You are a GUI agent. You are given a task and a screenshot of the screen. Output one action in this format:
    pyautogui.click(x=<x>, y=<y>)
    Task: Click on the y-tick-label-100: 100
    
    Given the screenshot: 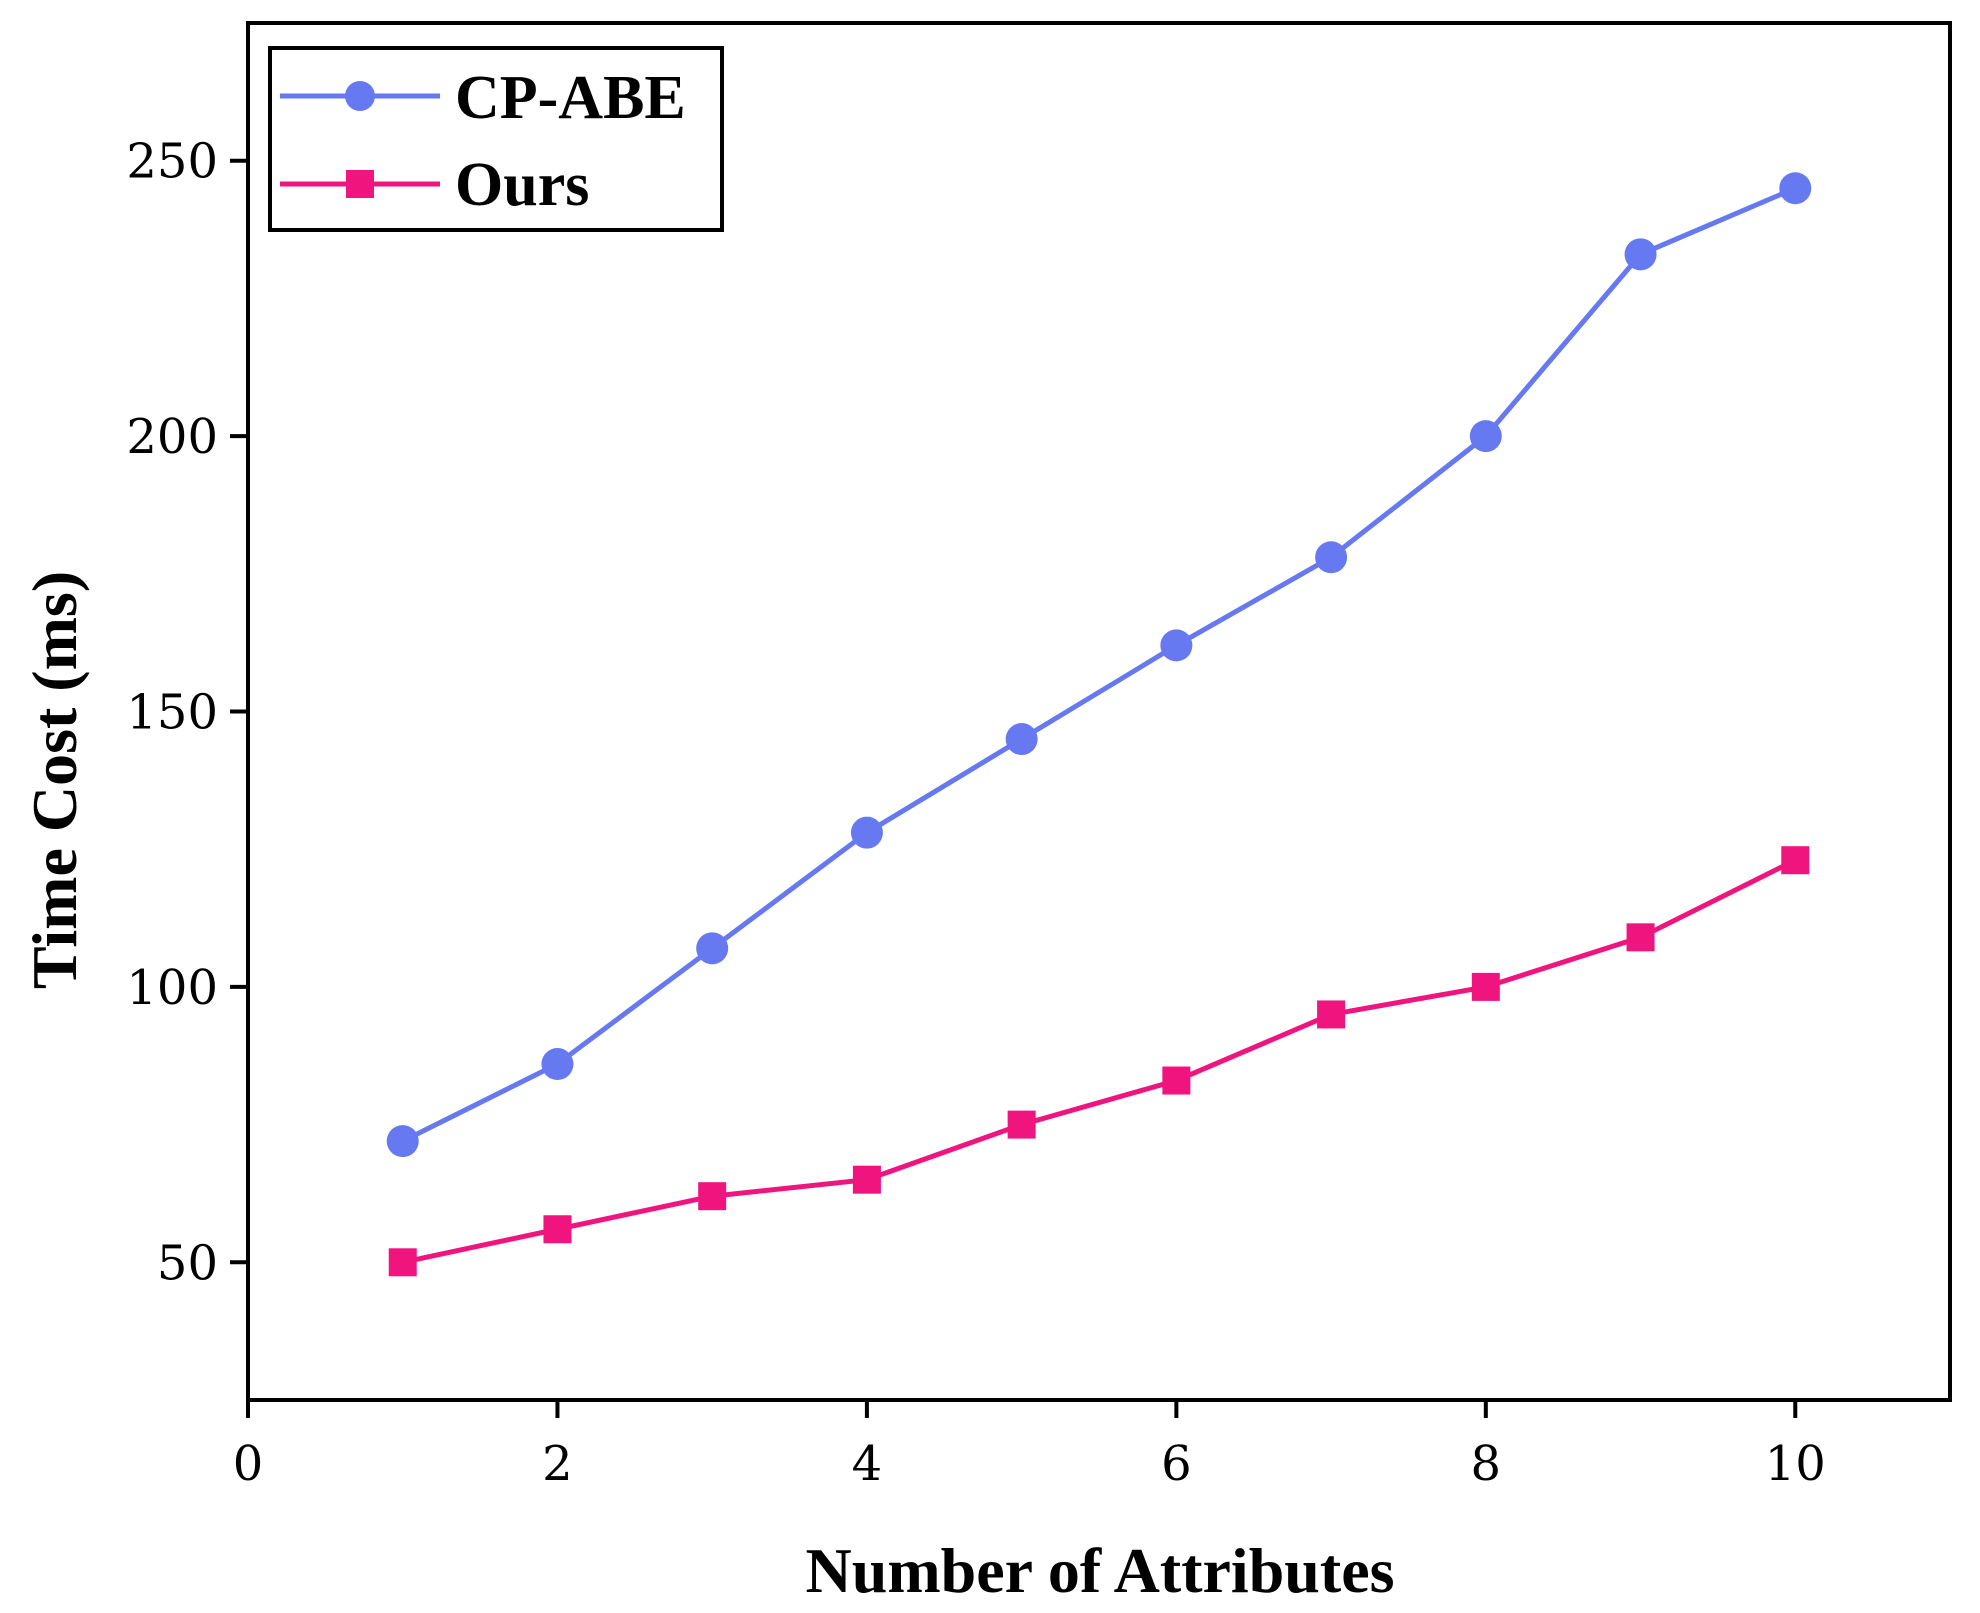 What is the action you would take?
    pyautogui.click(x=172, y=988)
    